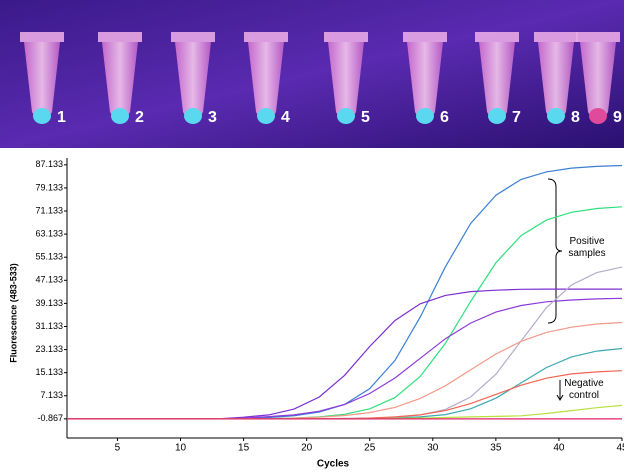 This screenshot has width=624, height=475. I want to click on x-tick-label: 45, so click(620, 448).